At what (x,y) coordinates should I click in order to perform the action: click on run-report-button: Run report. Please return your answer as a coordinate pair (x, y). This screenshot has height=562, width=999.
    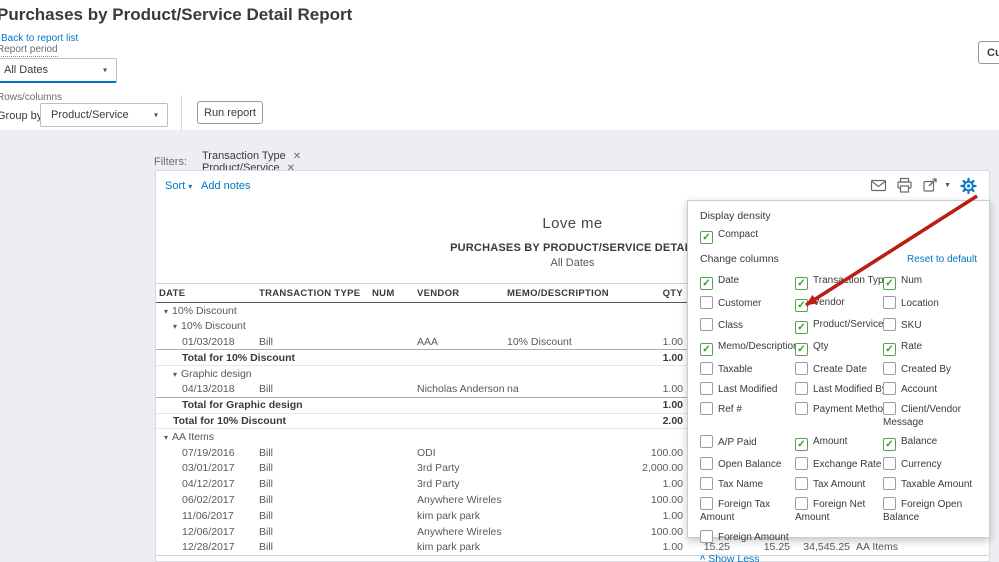
    Looking at the image, I should click on (230, 112).